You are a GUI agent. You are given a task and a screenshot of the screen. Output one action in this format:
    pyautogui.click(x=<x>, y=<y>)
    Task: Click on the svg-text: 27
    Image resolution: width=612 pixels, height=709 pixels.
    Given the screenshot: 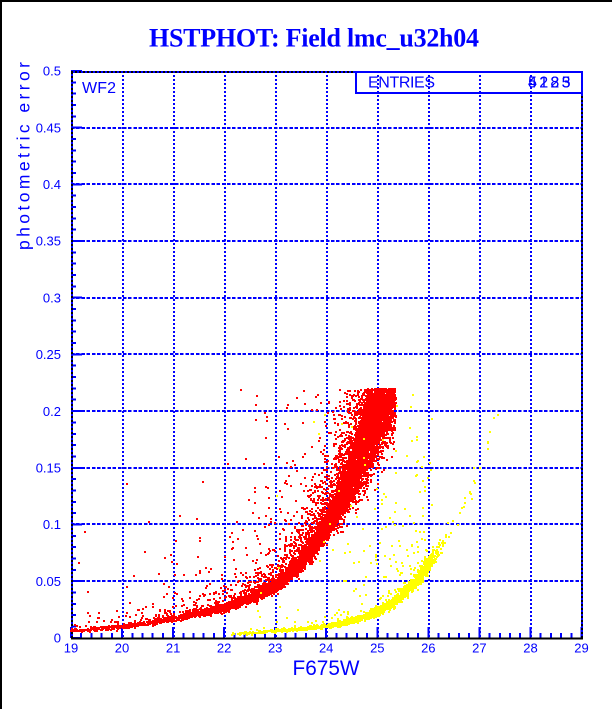 What is the action you would take?
    pyautogui.click(x=479, y=648)
    